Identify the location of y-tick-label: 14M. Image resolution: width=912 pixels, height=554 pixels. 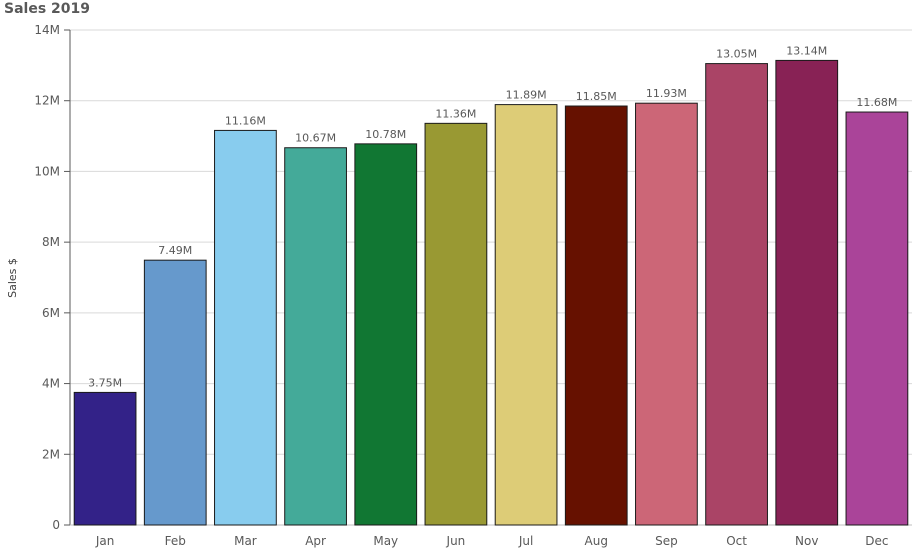
(47, 30).